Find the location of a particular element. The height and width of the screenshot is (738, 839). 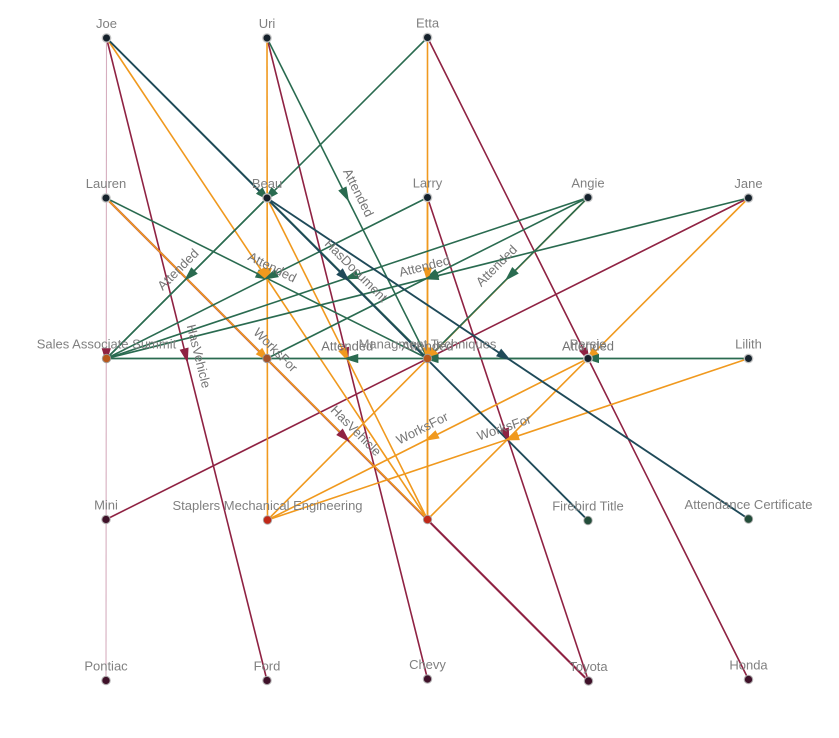

svg-text: Mini is located at coordinates (106, 505).